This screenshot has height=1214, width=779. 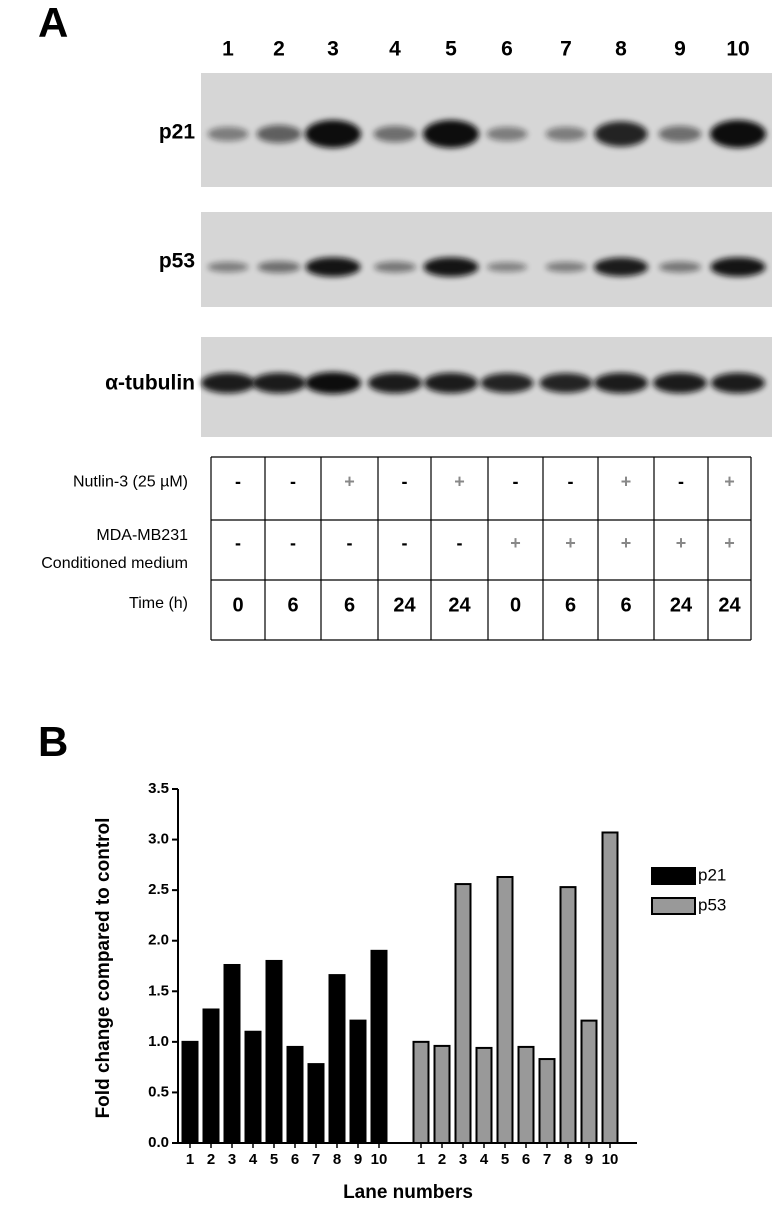 I want to click on lane-number: 2, so click(x=279, y=49).